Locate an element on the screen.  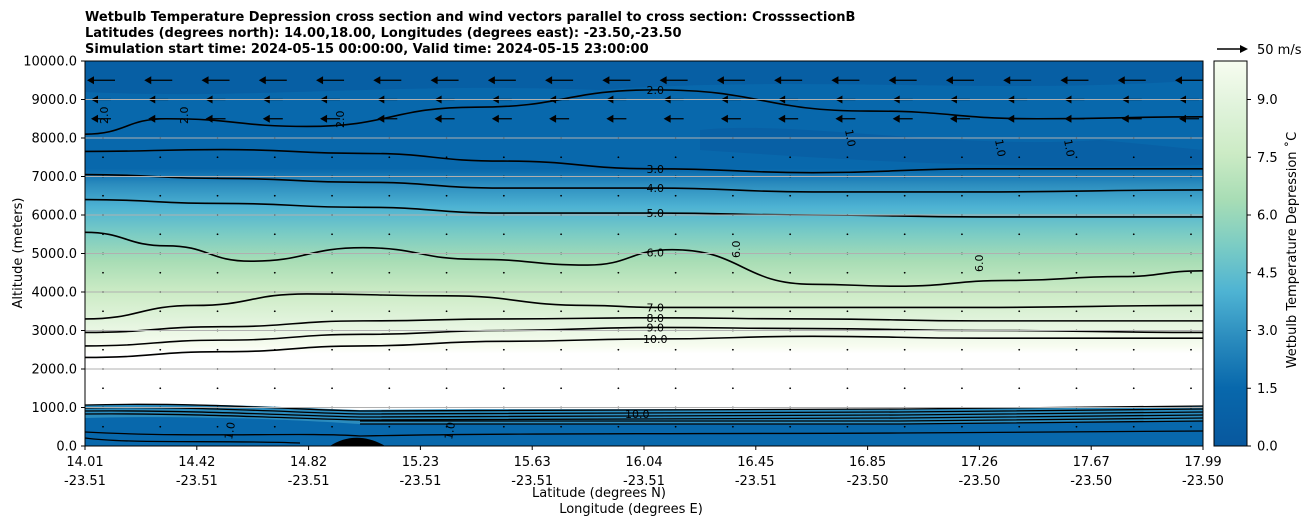
contour-label-2.0: 2.0 is located at coordinates (655, 90).